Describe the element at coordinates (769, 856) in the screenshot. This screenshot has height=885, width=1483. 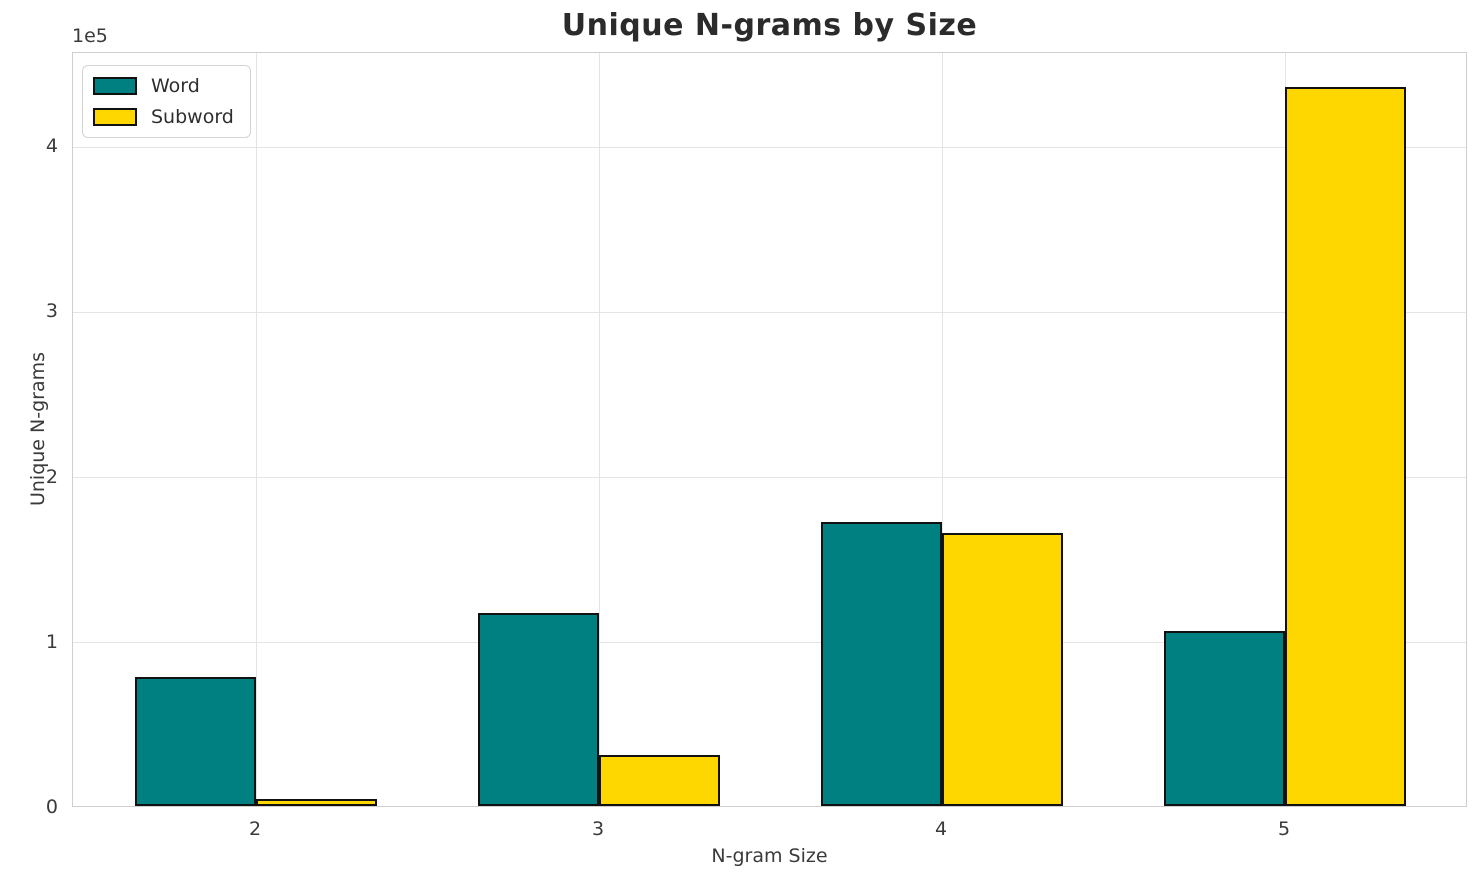
I see `x-axis-label: N-gram Size` at that location.